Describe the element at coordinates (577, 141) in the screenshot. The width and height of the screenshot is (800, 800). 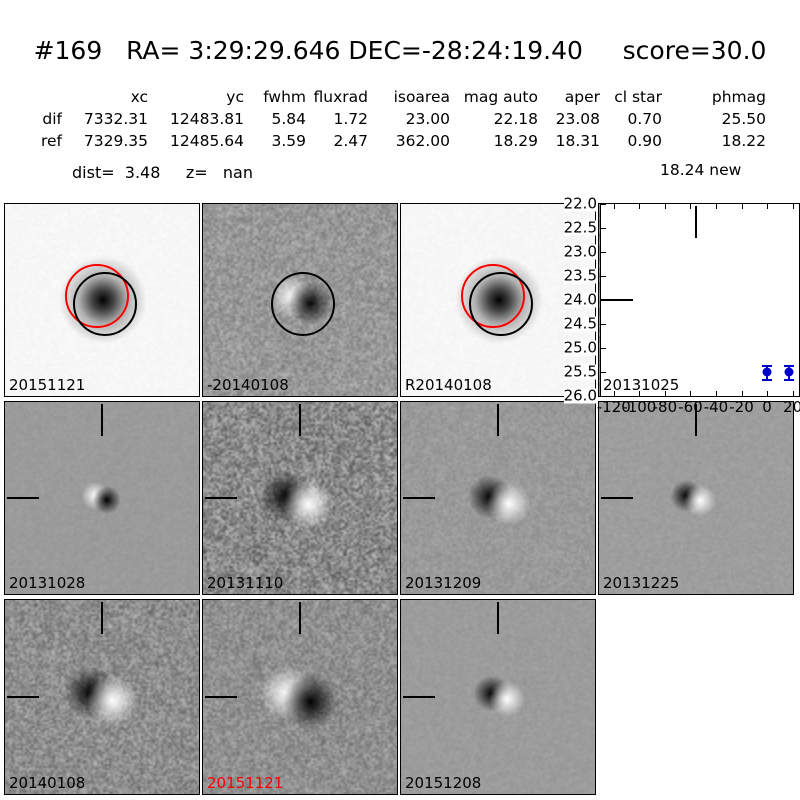
I see `cell-ref-aper: 18.31` at that location.